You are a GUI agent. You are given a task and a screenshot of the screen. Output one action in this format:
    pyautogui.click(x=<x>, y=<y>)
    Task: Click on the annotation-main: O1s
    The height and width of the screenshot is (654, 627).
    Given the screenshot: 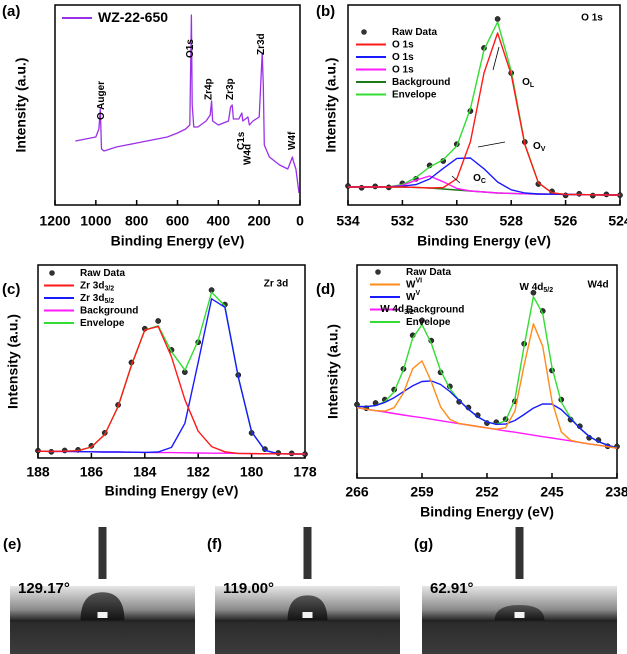 What is the action you would take?
    pyautogui.click(x=189, y=48)
    